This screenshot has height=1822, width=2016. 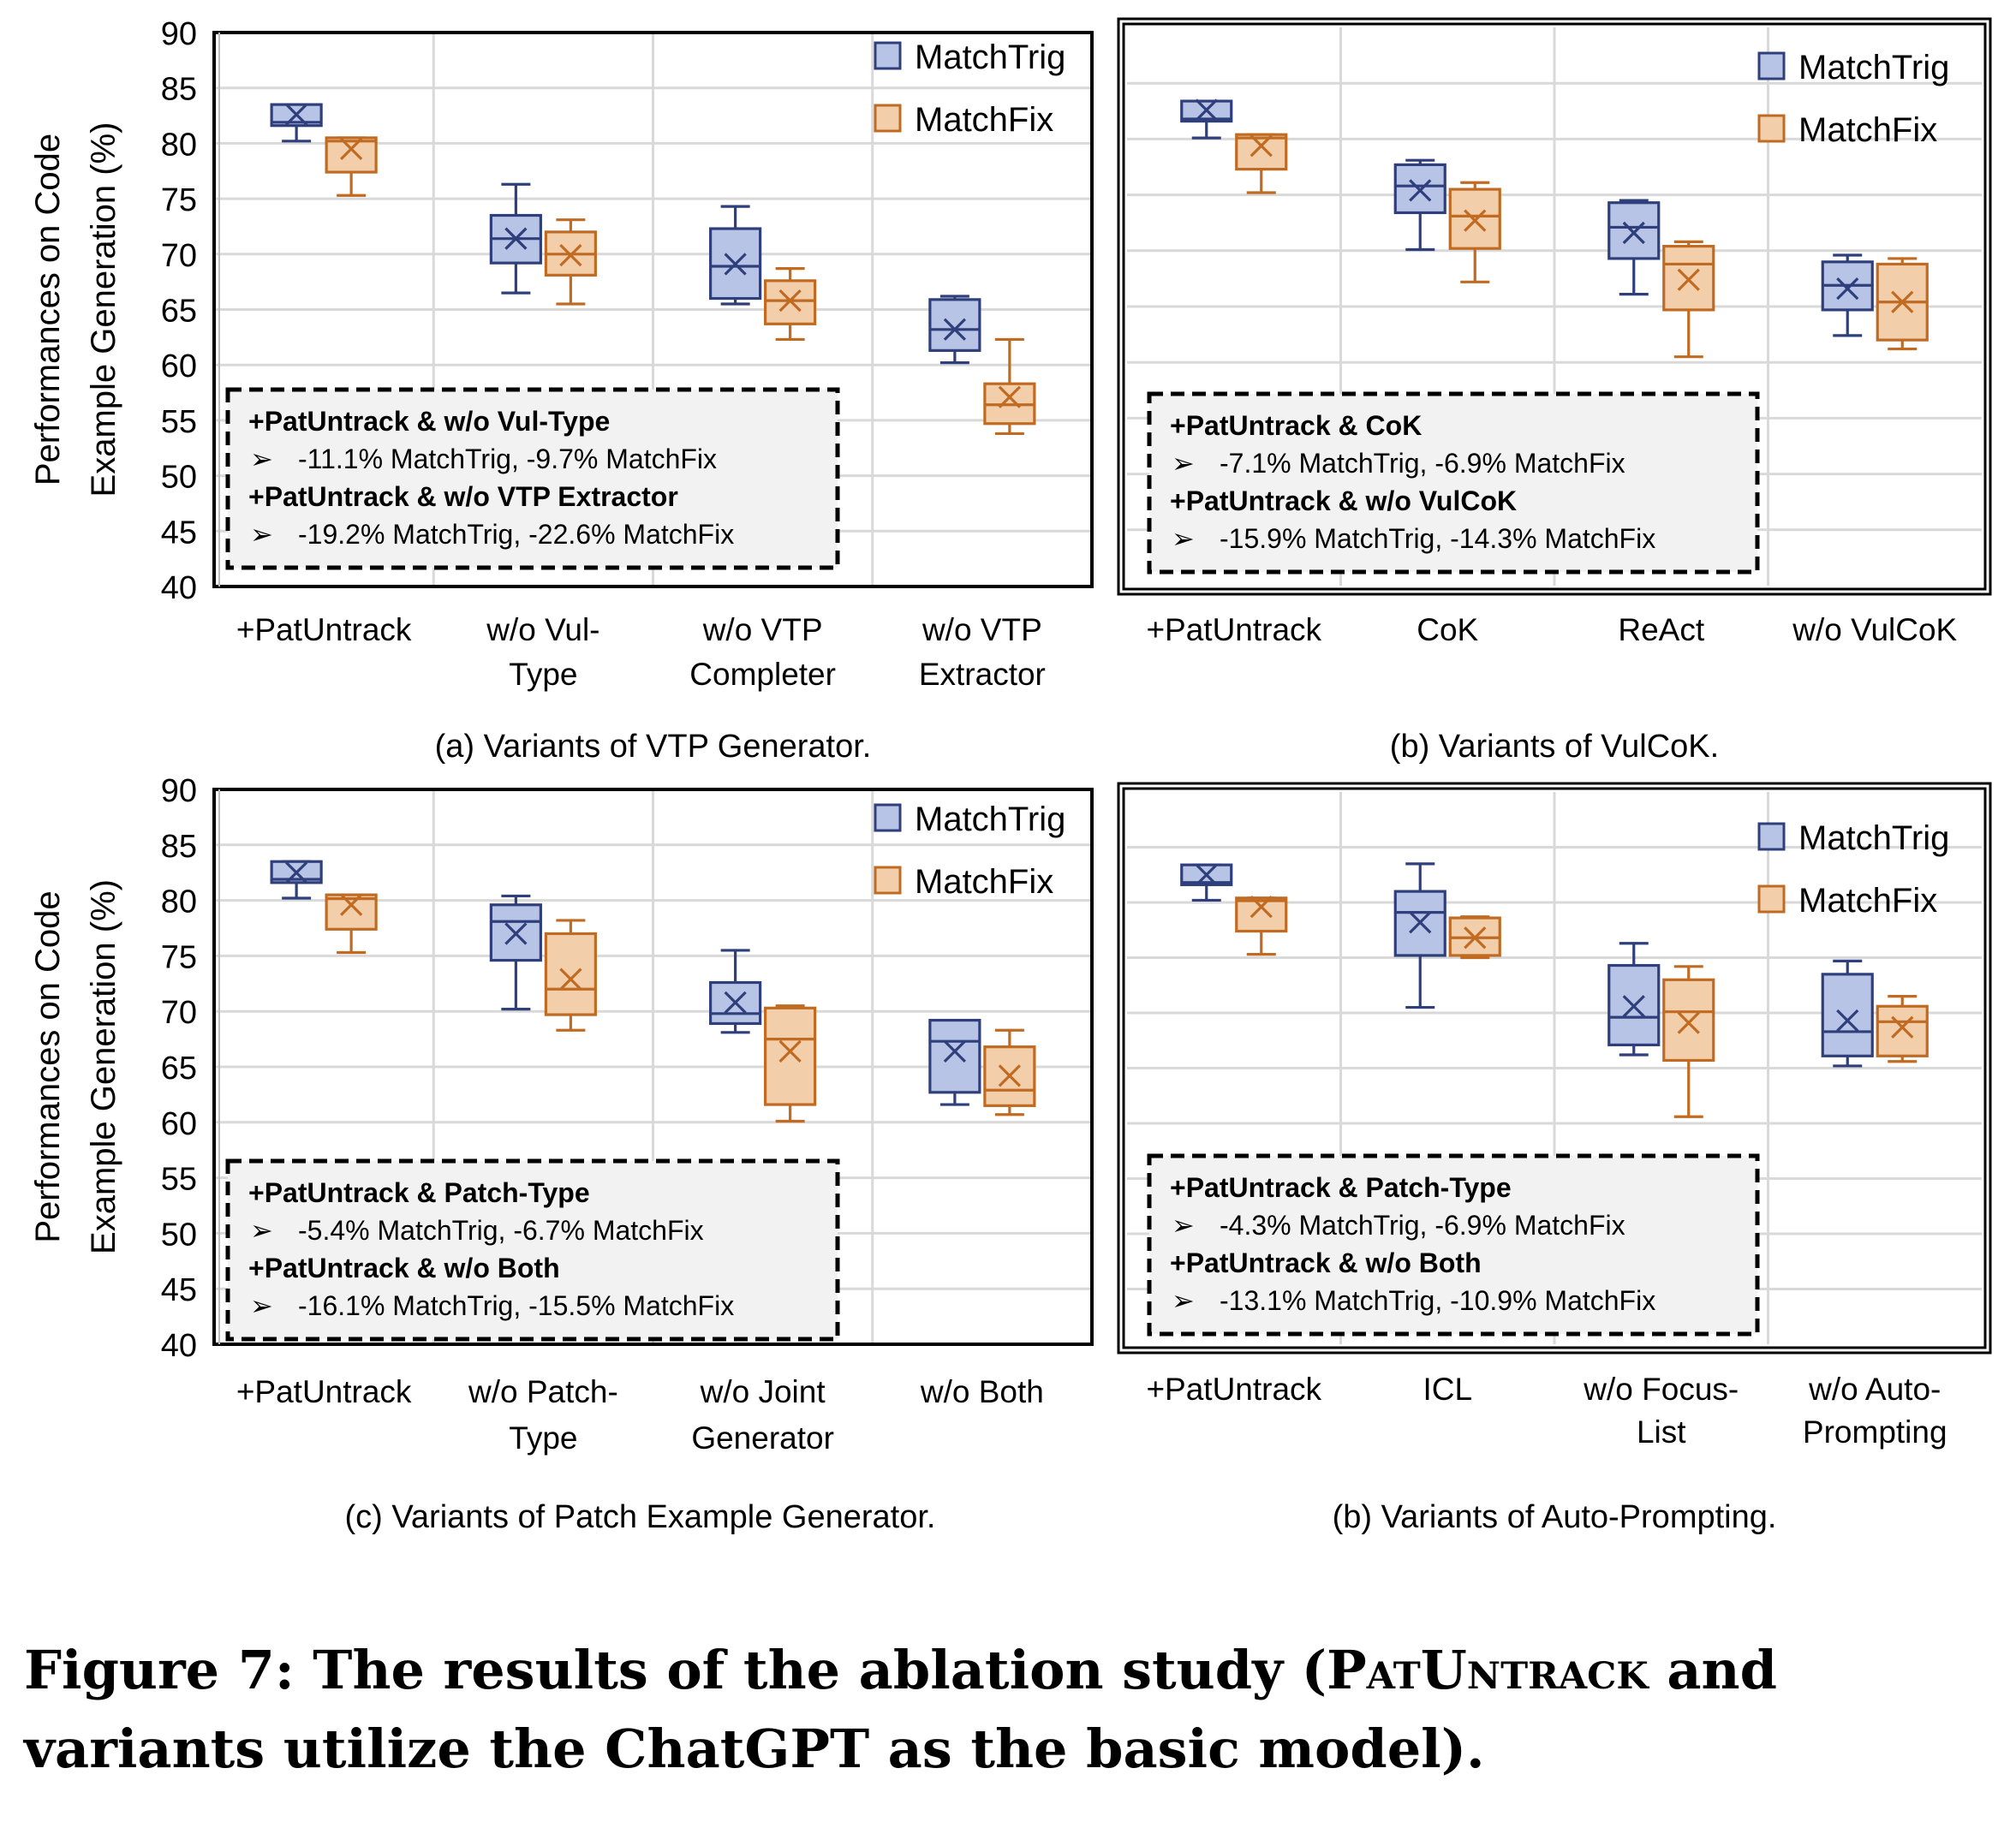 What do you see at coordinates (179, 90) in the screenshot?
I see `y-tick-label: 85` at bounding box center [179, 90].